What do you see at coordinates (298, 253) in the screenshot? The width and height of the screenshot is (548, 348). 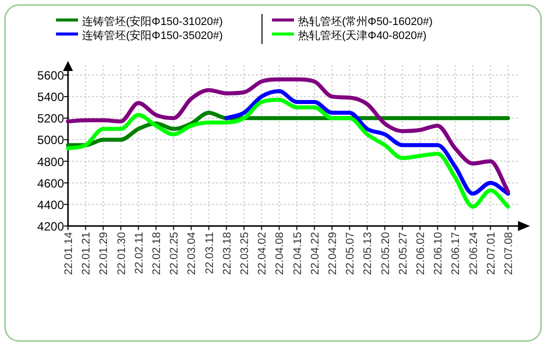 I see `x-tick-label: 22.04.15` at bounding box center [298, 253].